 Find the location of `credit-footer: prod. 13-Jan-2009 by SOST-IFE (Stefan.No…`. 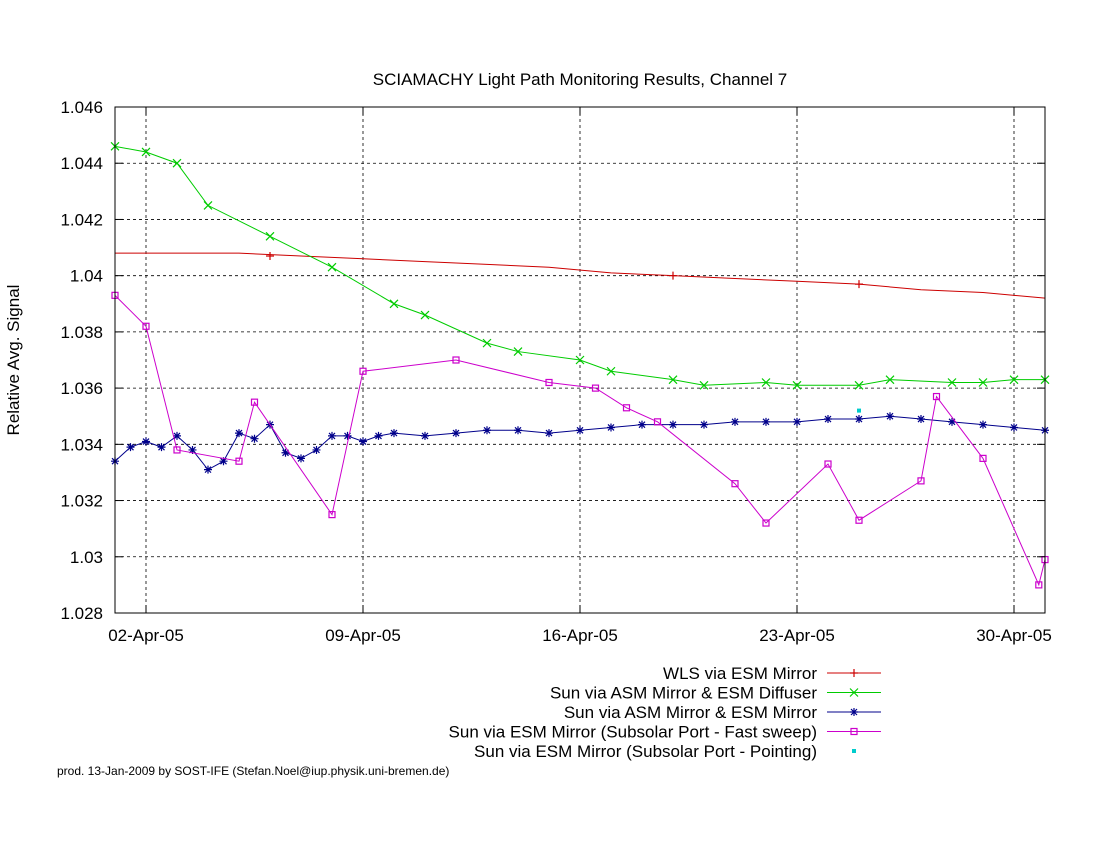

credit-footer: prod. 13-Jan-2009 by SOST-IFE (Stefan.No… is located at coordinates (253, 771).